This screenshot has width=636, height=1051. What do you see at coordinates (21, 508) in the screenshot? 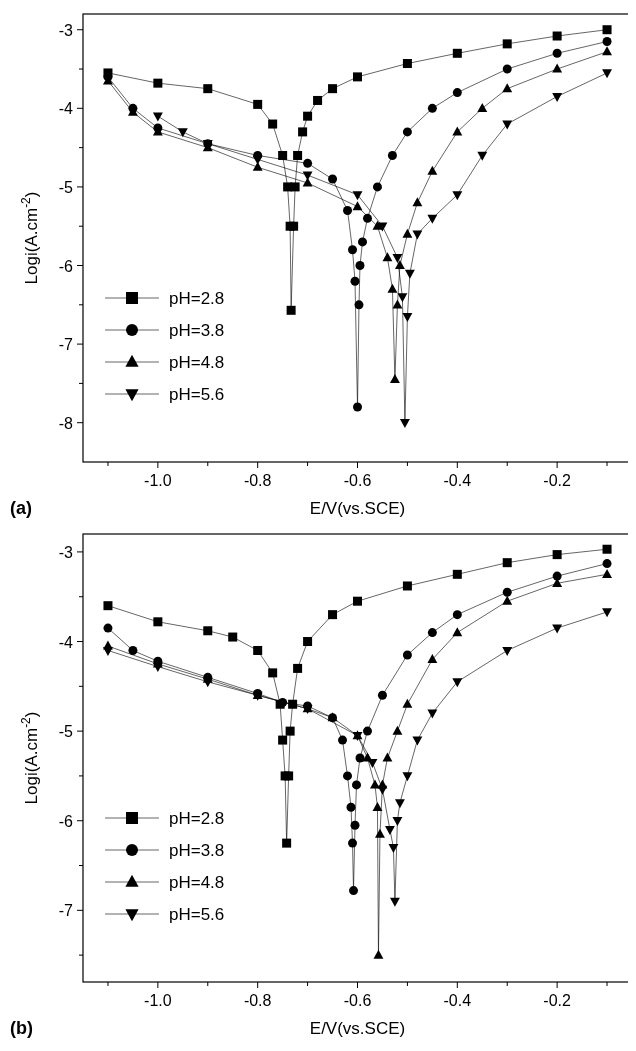
I see `text: (a)` at bounding box center [21, 508].